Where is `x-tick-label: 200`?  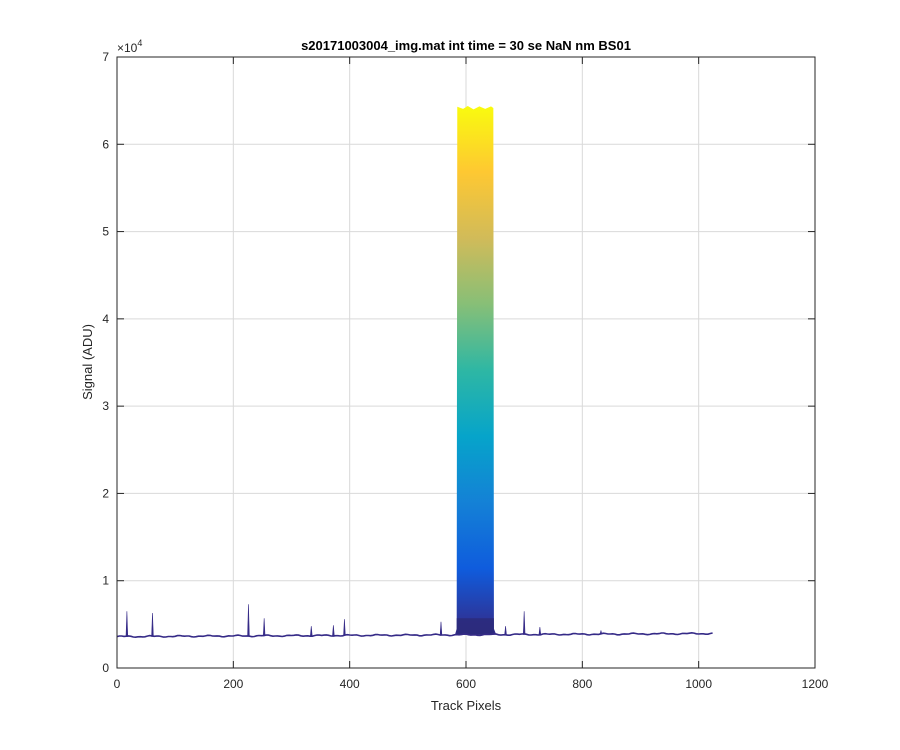 x-tick-label: 200 is located at coordinates (233, 684).